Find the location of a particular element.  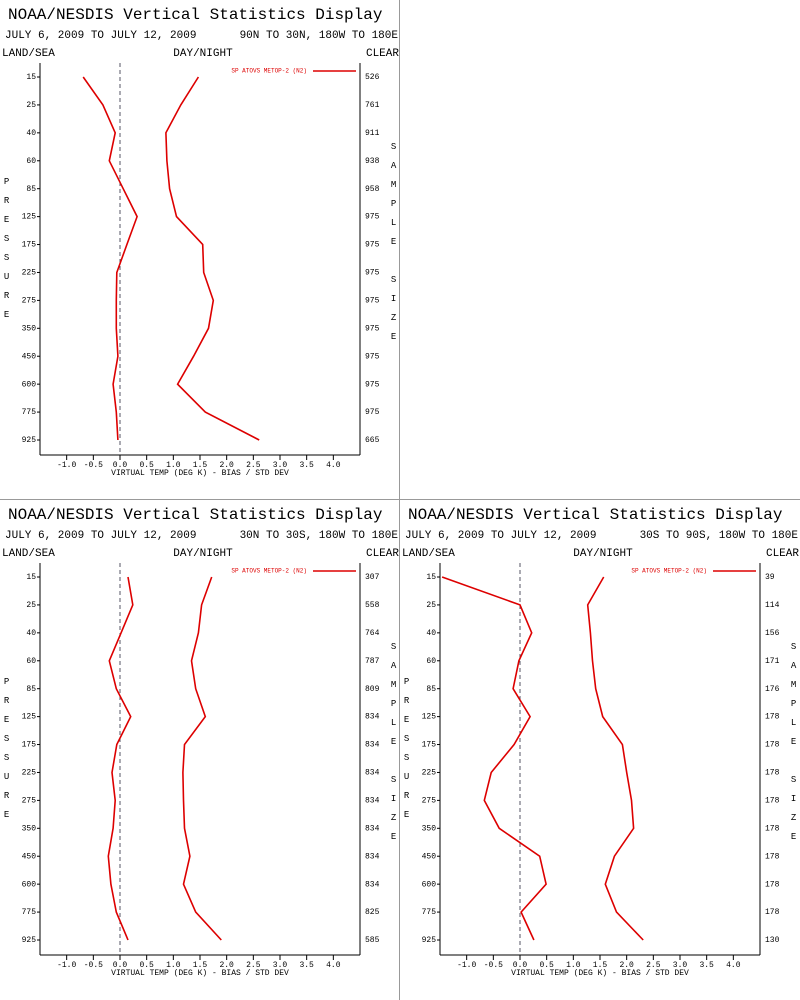

sample-size: 938 is located at coordinates (372, 161).